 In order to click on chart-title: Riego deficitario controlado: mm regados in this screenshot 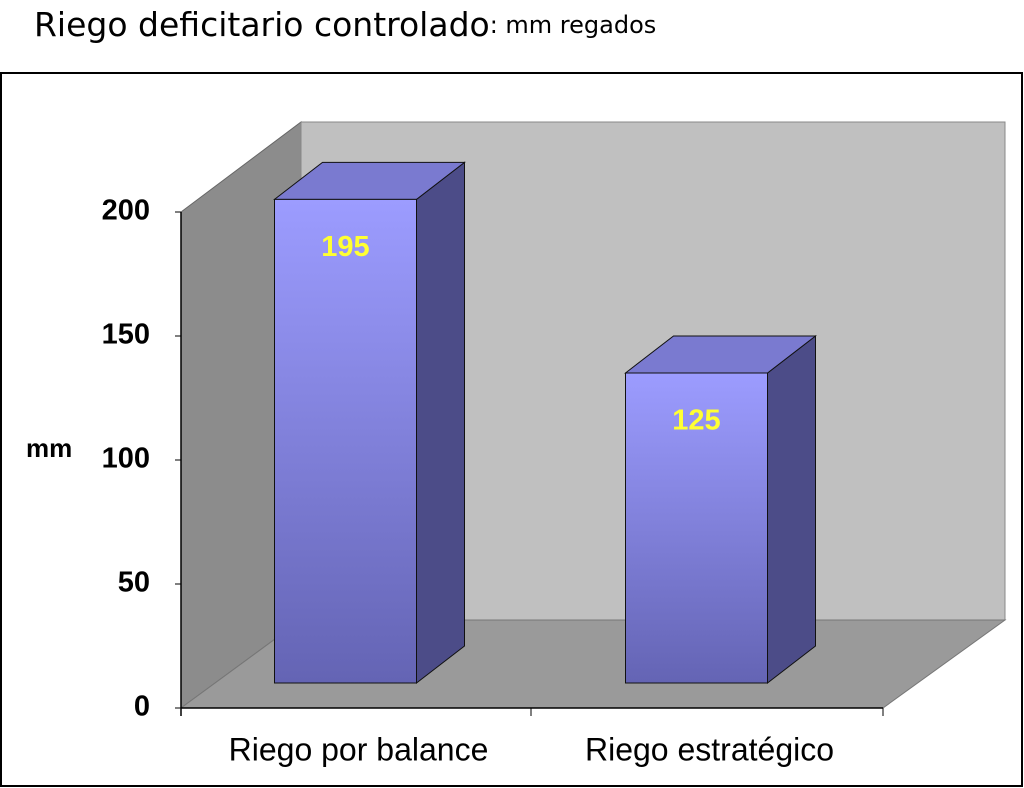, I will do `click(345, 24)`.